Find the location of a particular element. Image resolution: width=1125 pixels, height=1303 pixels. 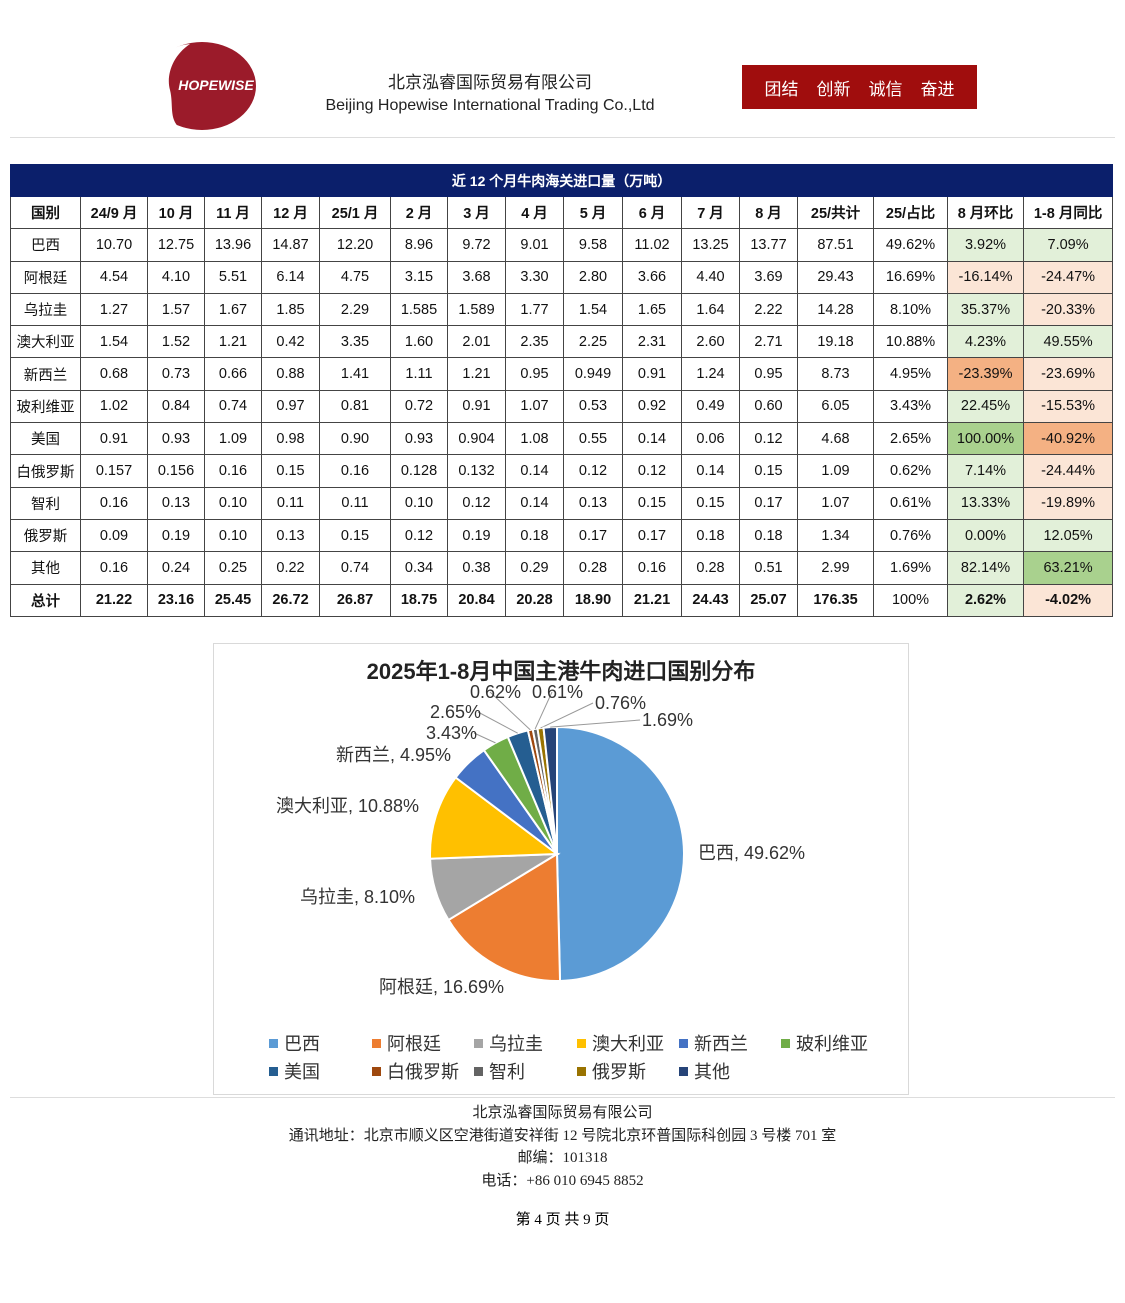

value-cell: -19.89% is located at coordinates (1068, 503).